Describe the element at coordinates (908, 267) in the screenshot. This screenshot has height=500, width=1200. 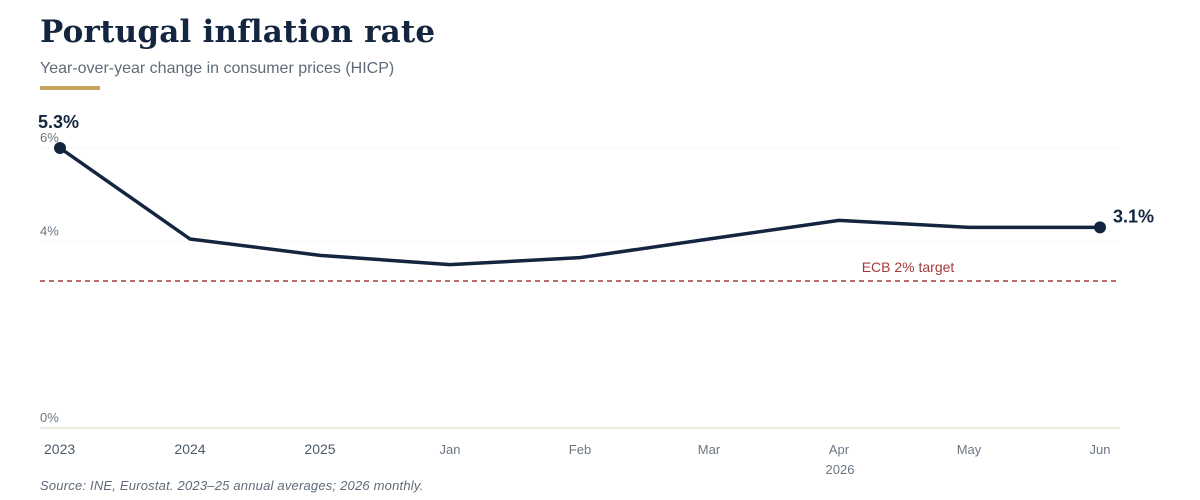
I see `ecb-target-label: ECB 2% target` at that location.